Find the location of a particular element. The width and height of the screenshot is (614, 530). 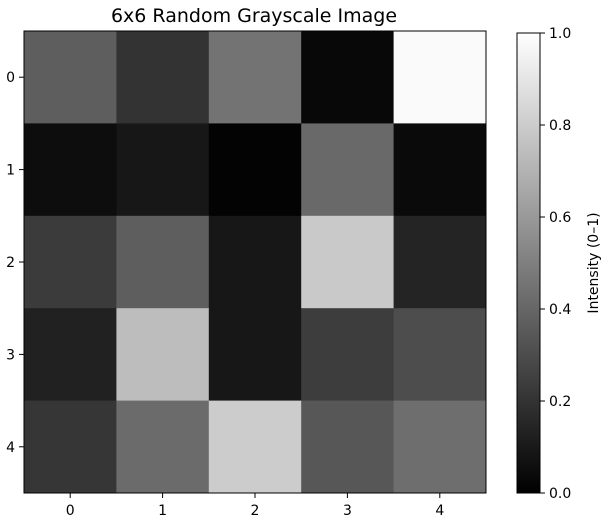

y-tick-label: 3 is located at coordinates (10, 355).